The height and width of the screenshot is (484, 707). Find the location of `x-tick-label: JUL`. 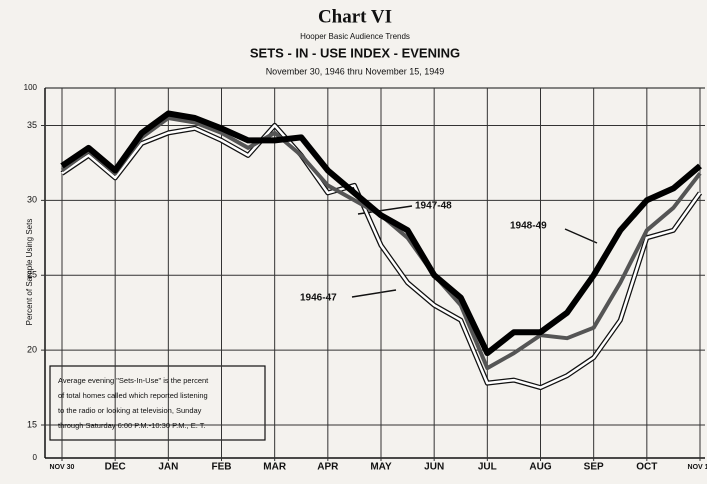

x-tick-label: JUL is located at coordinates (487, 467).